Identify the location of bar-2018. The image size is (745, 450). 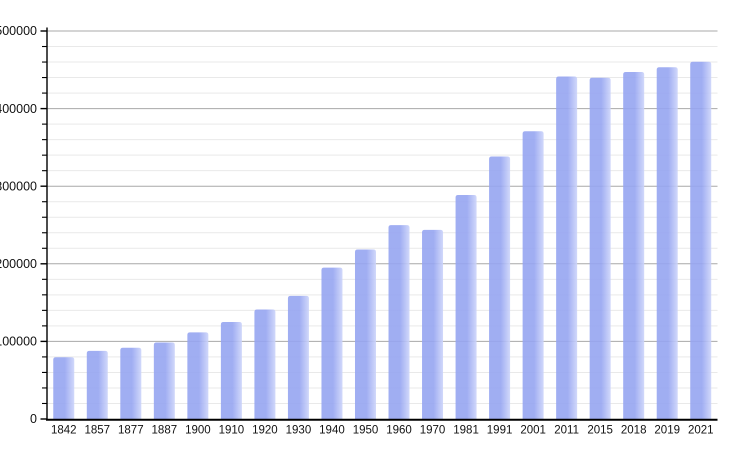
(634, 245).